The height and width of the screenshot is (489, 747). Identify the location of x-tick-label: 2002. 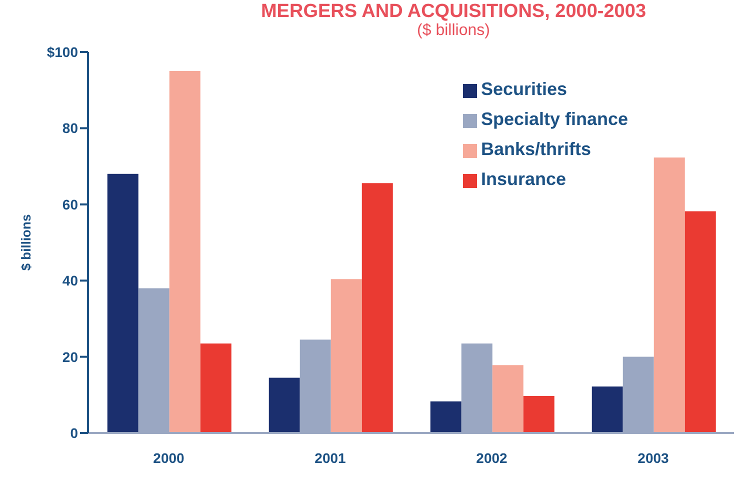
(492, 458).